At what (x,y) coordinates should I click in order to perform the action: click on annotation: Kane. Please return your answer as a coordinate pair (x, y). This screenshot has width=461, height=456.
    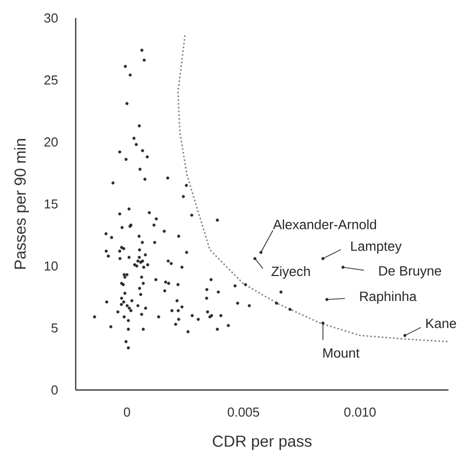
    Looking at the image, I should click on (441, 323).